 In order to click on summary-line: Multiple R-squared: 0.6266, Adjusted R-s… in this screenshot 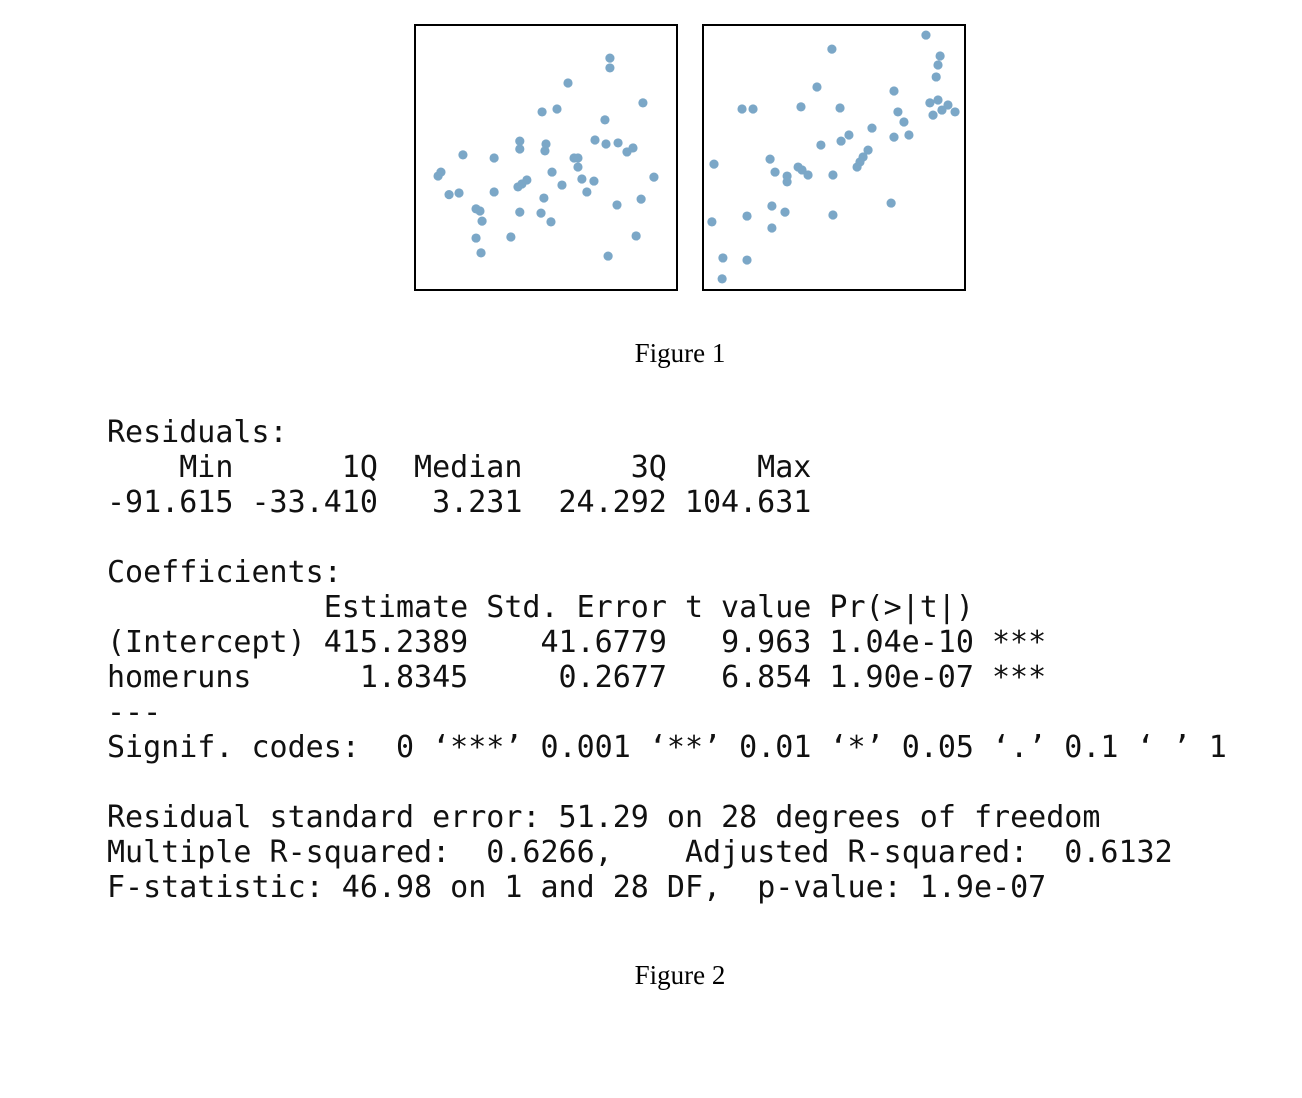, I will do `click(640, 852)`.